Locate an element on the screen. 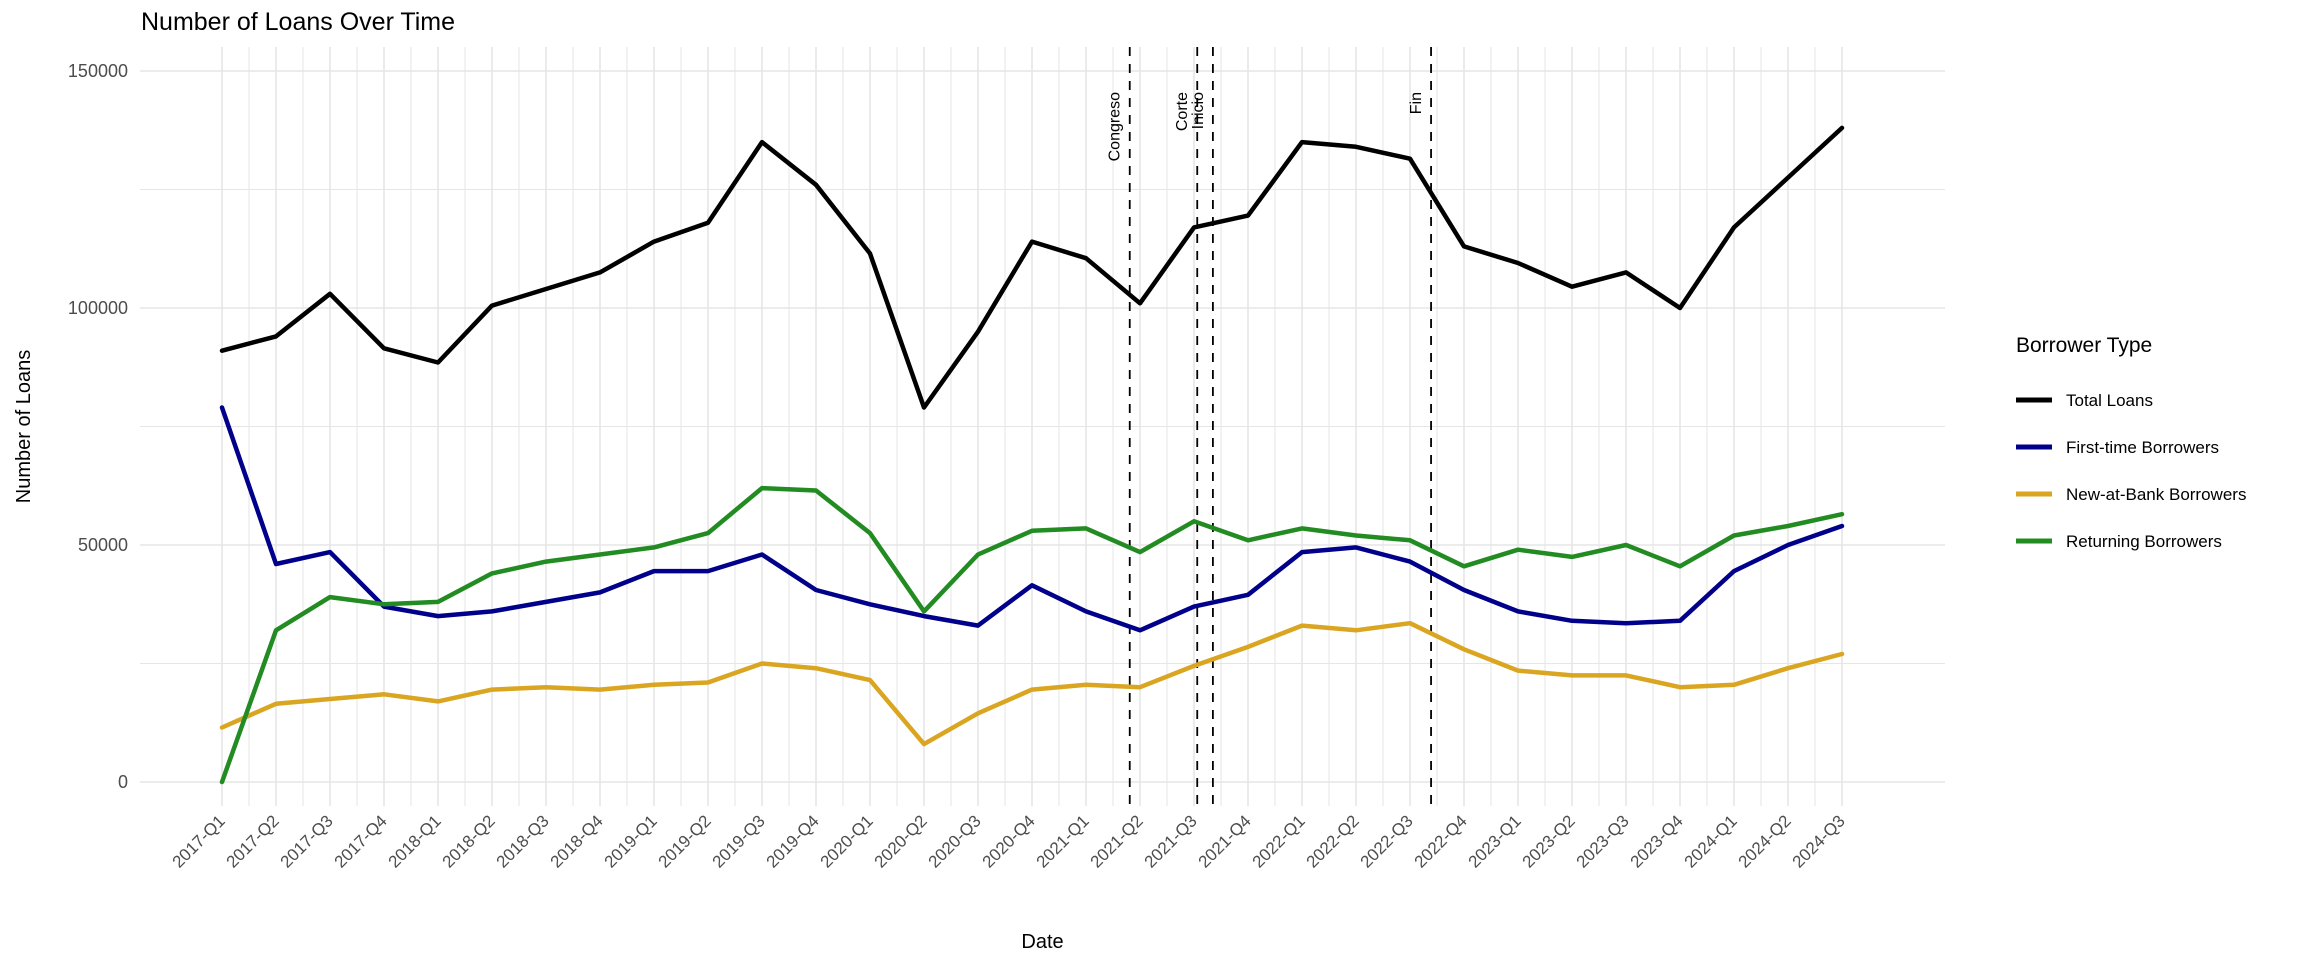  vline-label-corte: Corte is located at coordinates (1182, 111).